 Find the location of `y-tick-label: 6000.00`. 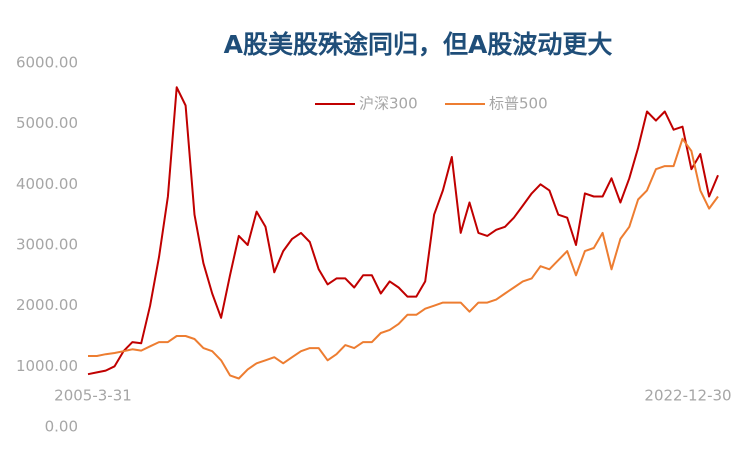

y-tick-label: 6000.00 is located at coordinates (47, 63).